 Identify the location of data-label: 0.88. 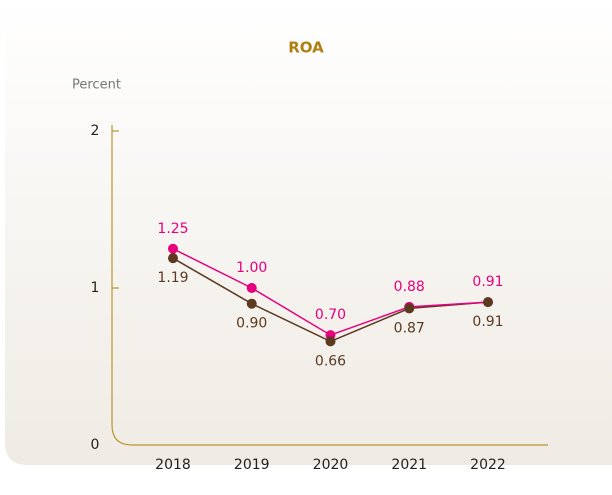
(409, 287).